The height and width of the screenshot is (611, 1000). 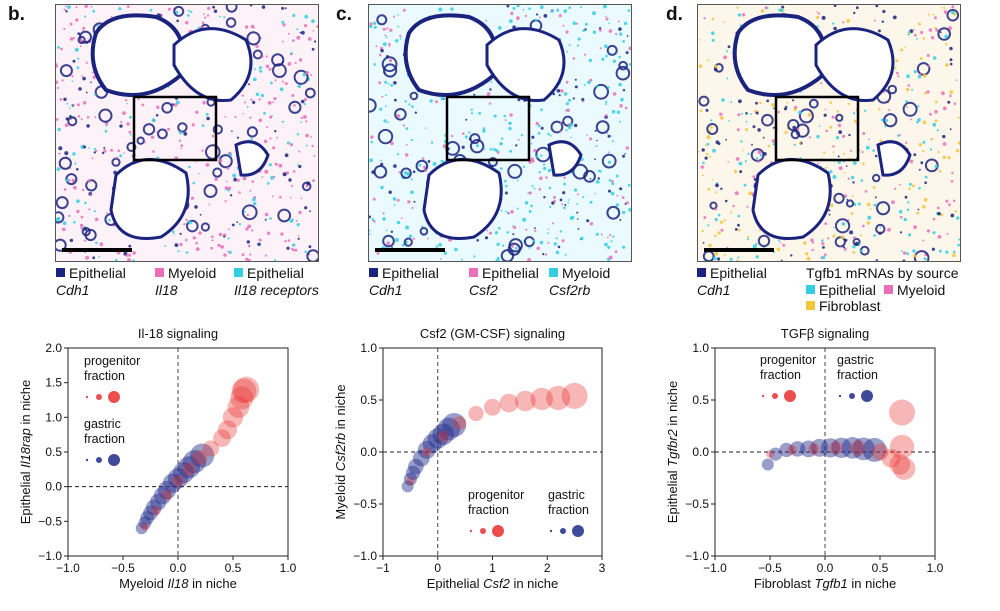 What do you see at coordinates (453, 583) in the screenshot?
I see `label-word: Epithelial` at bounding box center [453, 583].